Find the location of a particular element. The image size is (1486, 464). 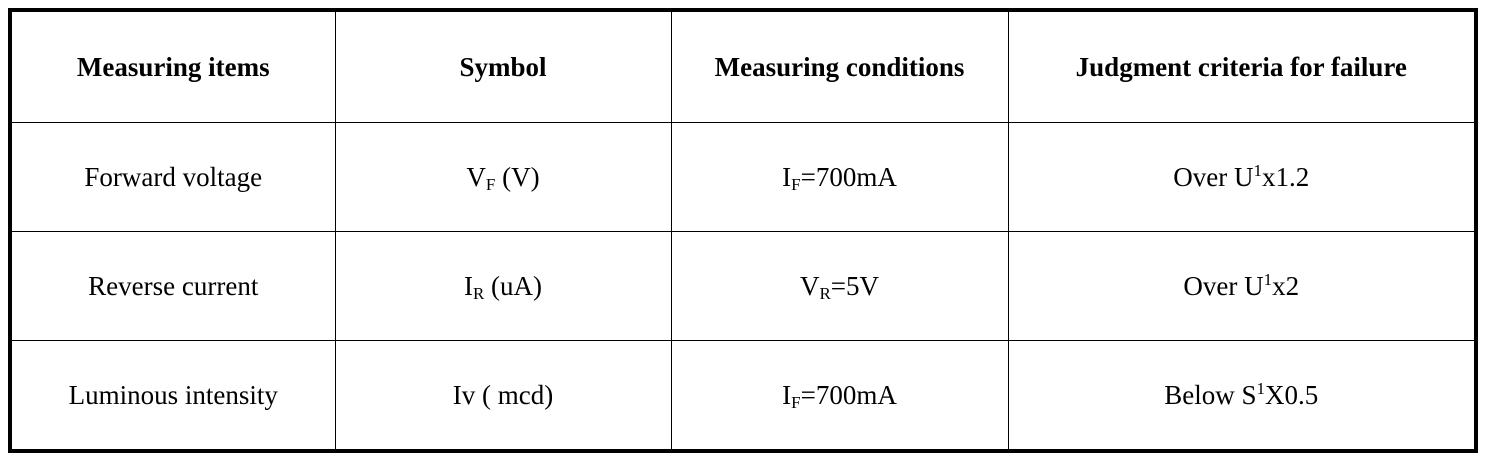

cell-text: (V) is located at coordinates (517, 176).